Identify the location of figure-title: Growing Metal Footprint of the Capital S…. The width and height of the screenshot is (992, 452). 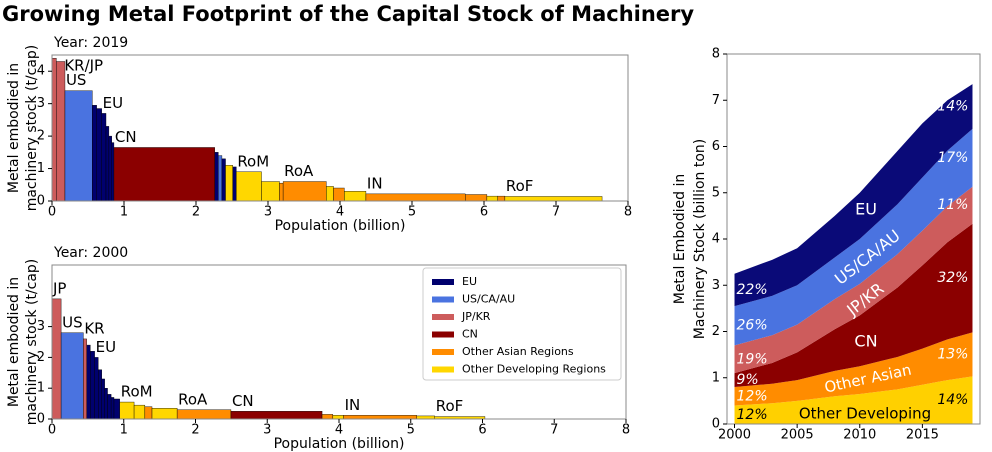
(348, 14).